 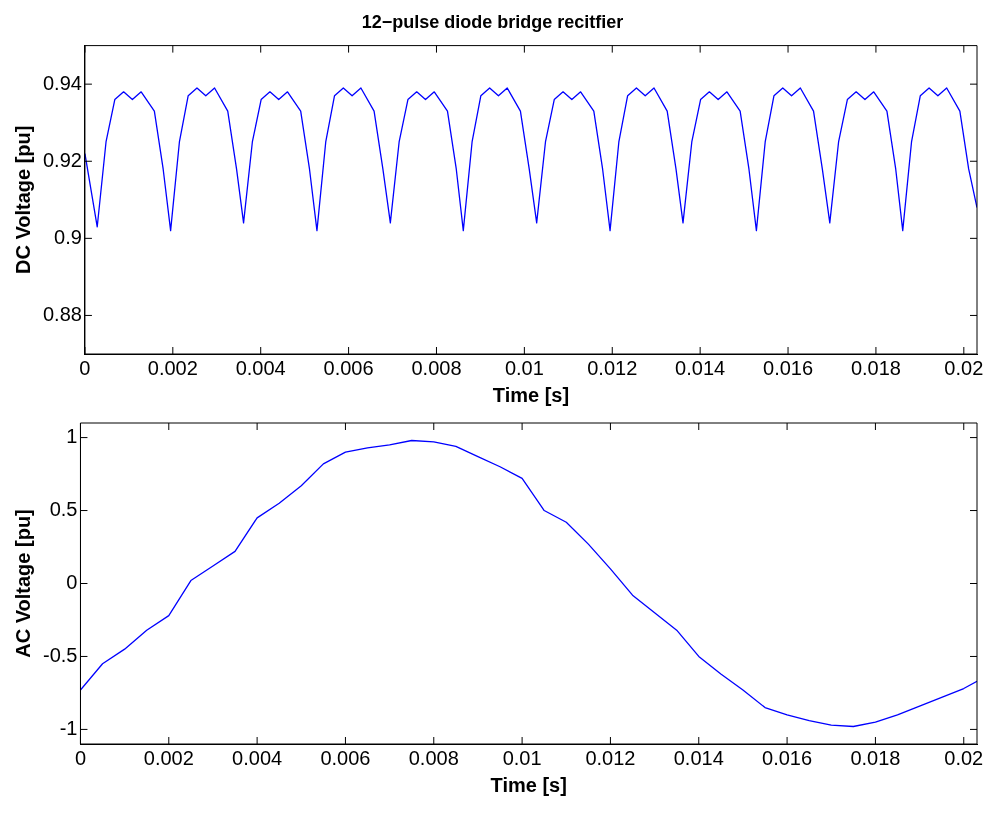 I want to click on y-tick-label: 0.5, so click(x=63, y=509).